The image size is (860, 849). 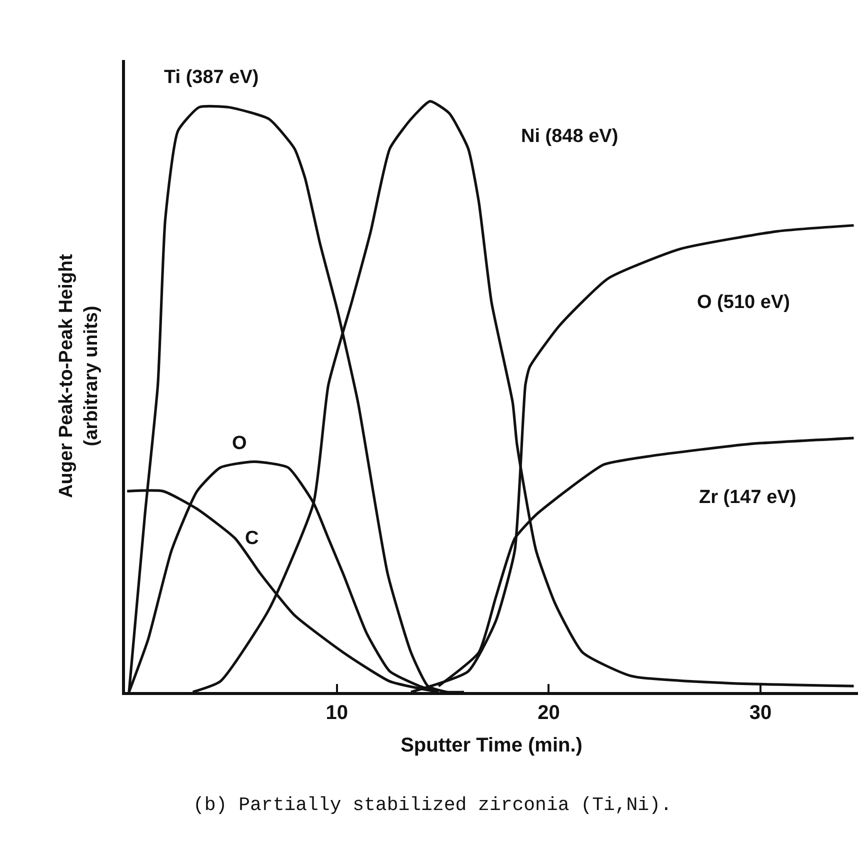 What do you see at coordinates (252, 538) in the screenshot?
I see `series-label: C` at bounding box center [252, 538].